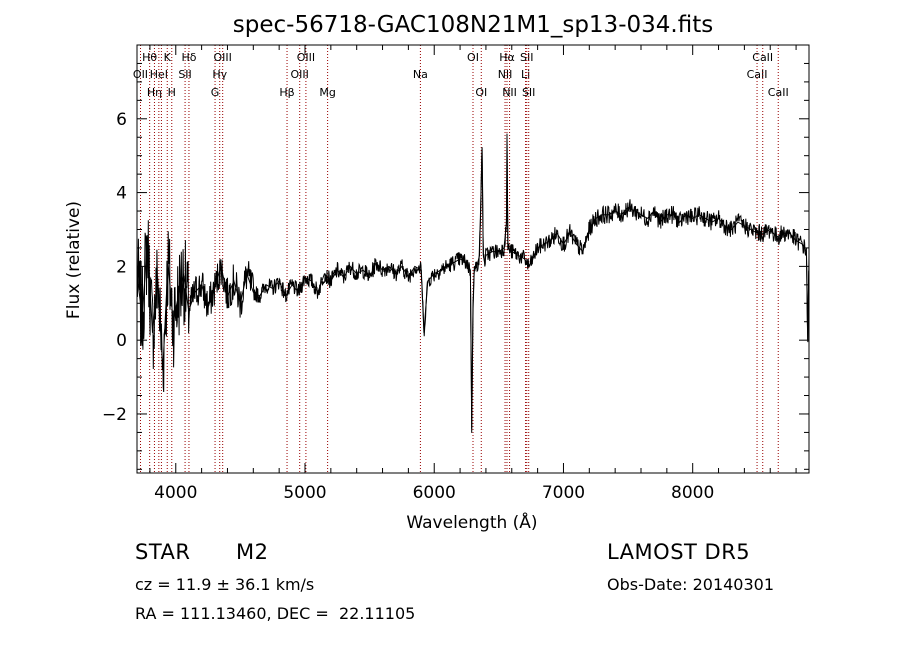 The image size is (900, 649). Describe the element at coordinates (168, 57) in the screenshot. I see `line-marker-label-5: K` at that location.